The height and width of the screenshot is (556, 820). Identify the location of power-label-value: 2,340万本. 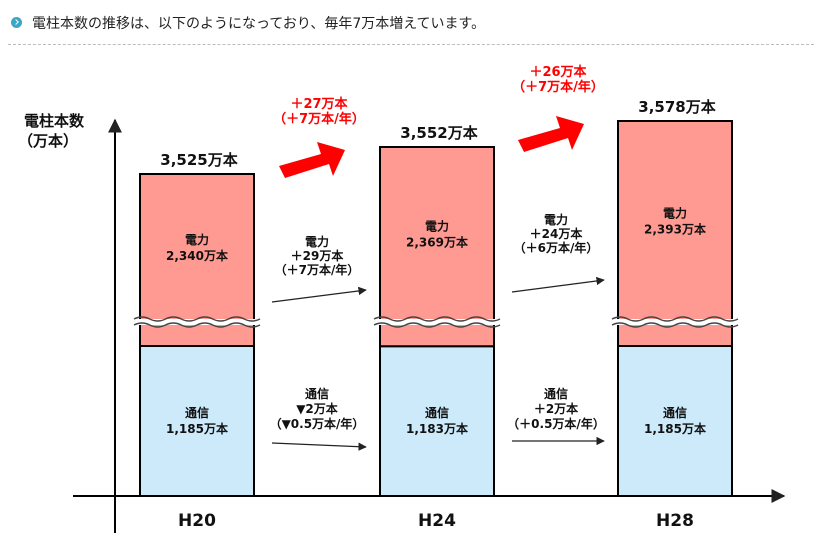
(197, 255).